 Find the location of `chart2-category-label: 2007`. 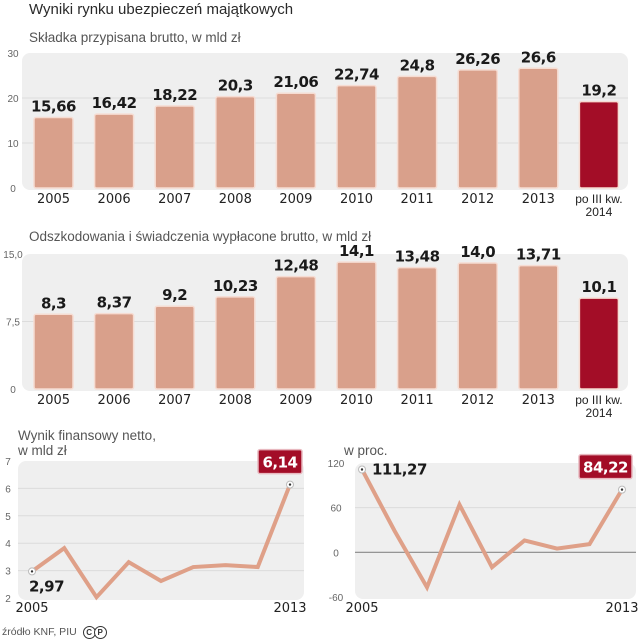

chart2-category-label: 2007 is located at coordinates (174, 400).